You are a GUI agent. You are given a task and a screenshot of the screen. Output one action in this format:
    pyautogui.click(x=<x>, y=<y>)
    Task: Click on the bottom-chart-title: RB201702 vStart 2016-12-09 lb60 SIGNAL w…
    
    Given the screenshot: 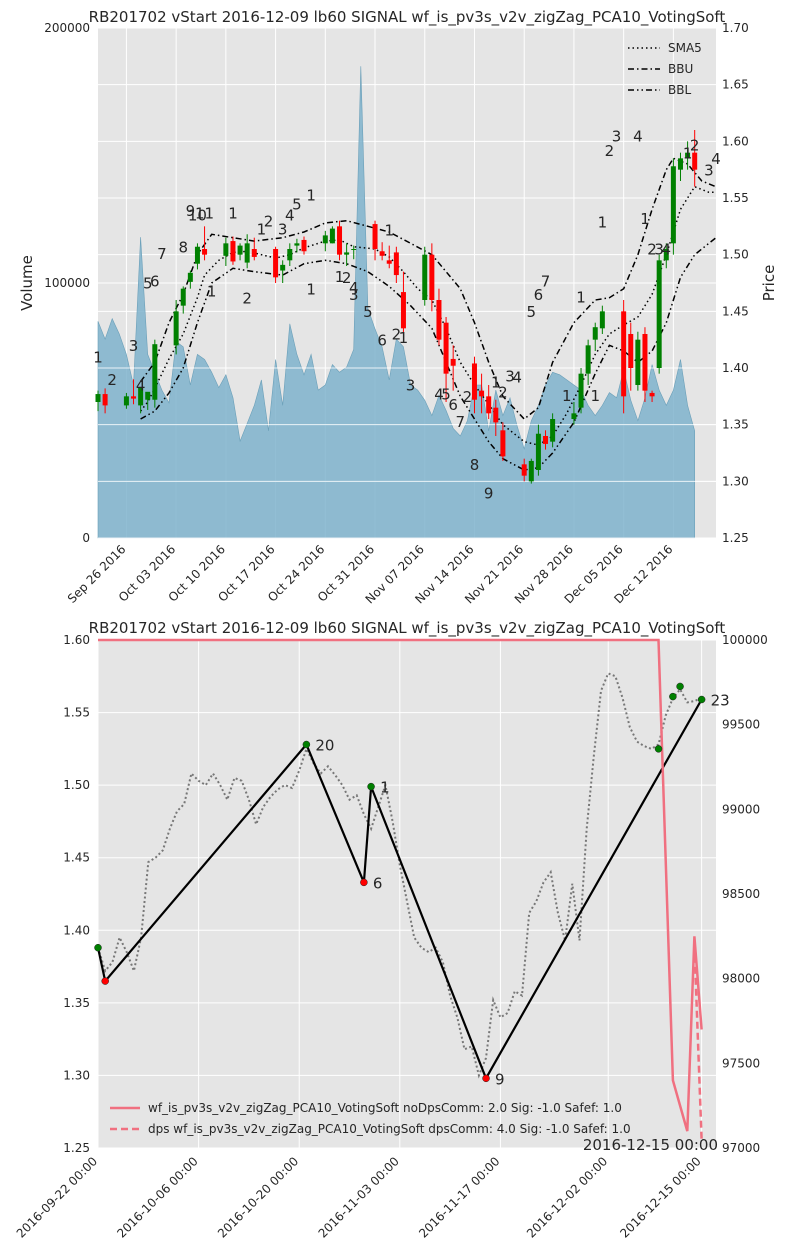 What is the action you would take?
    pyautogui.click(x=407, y=628)
    